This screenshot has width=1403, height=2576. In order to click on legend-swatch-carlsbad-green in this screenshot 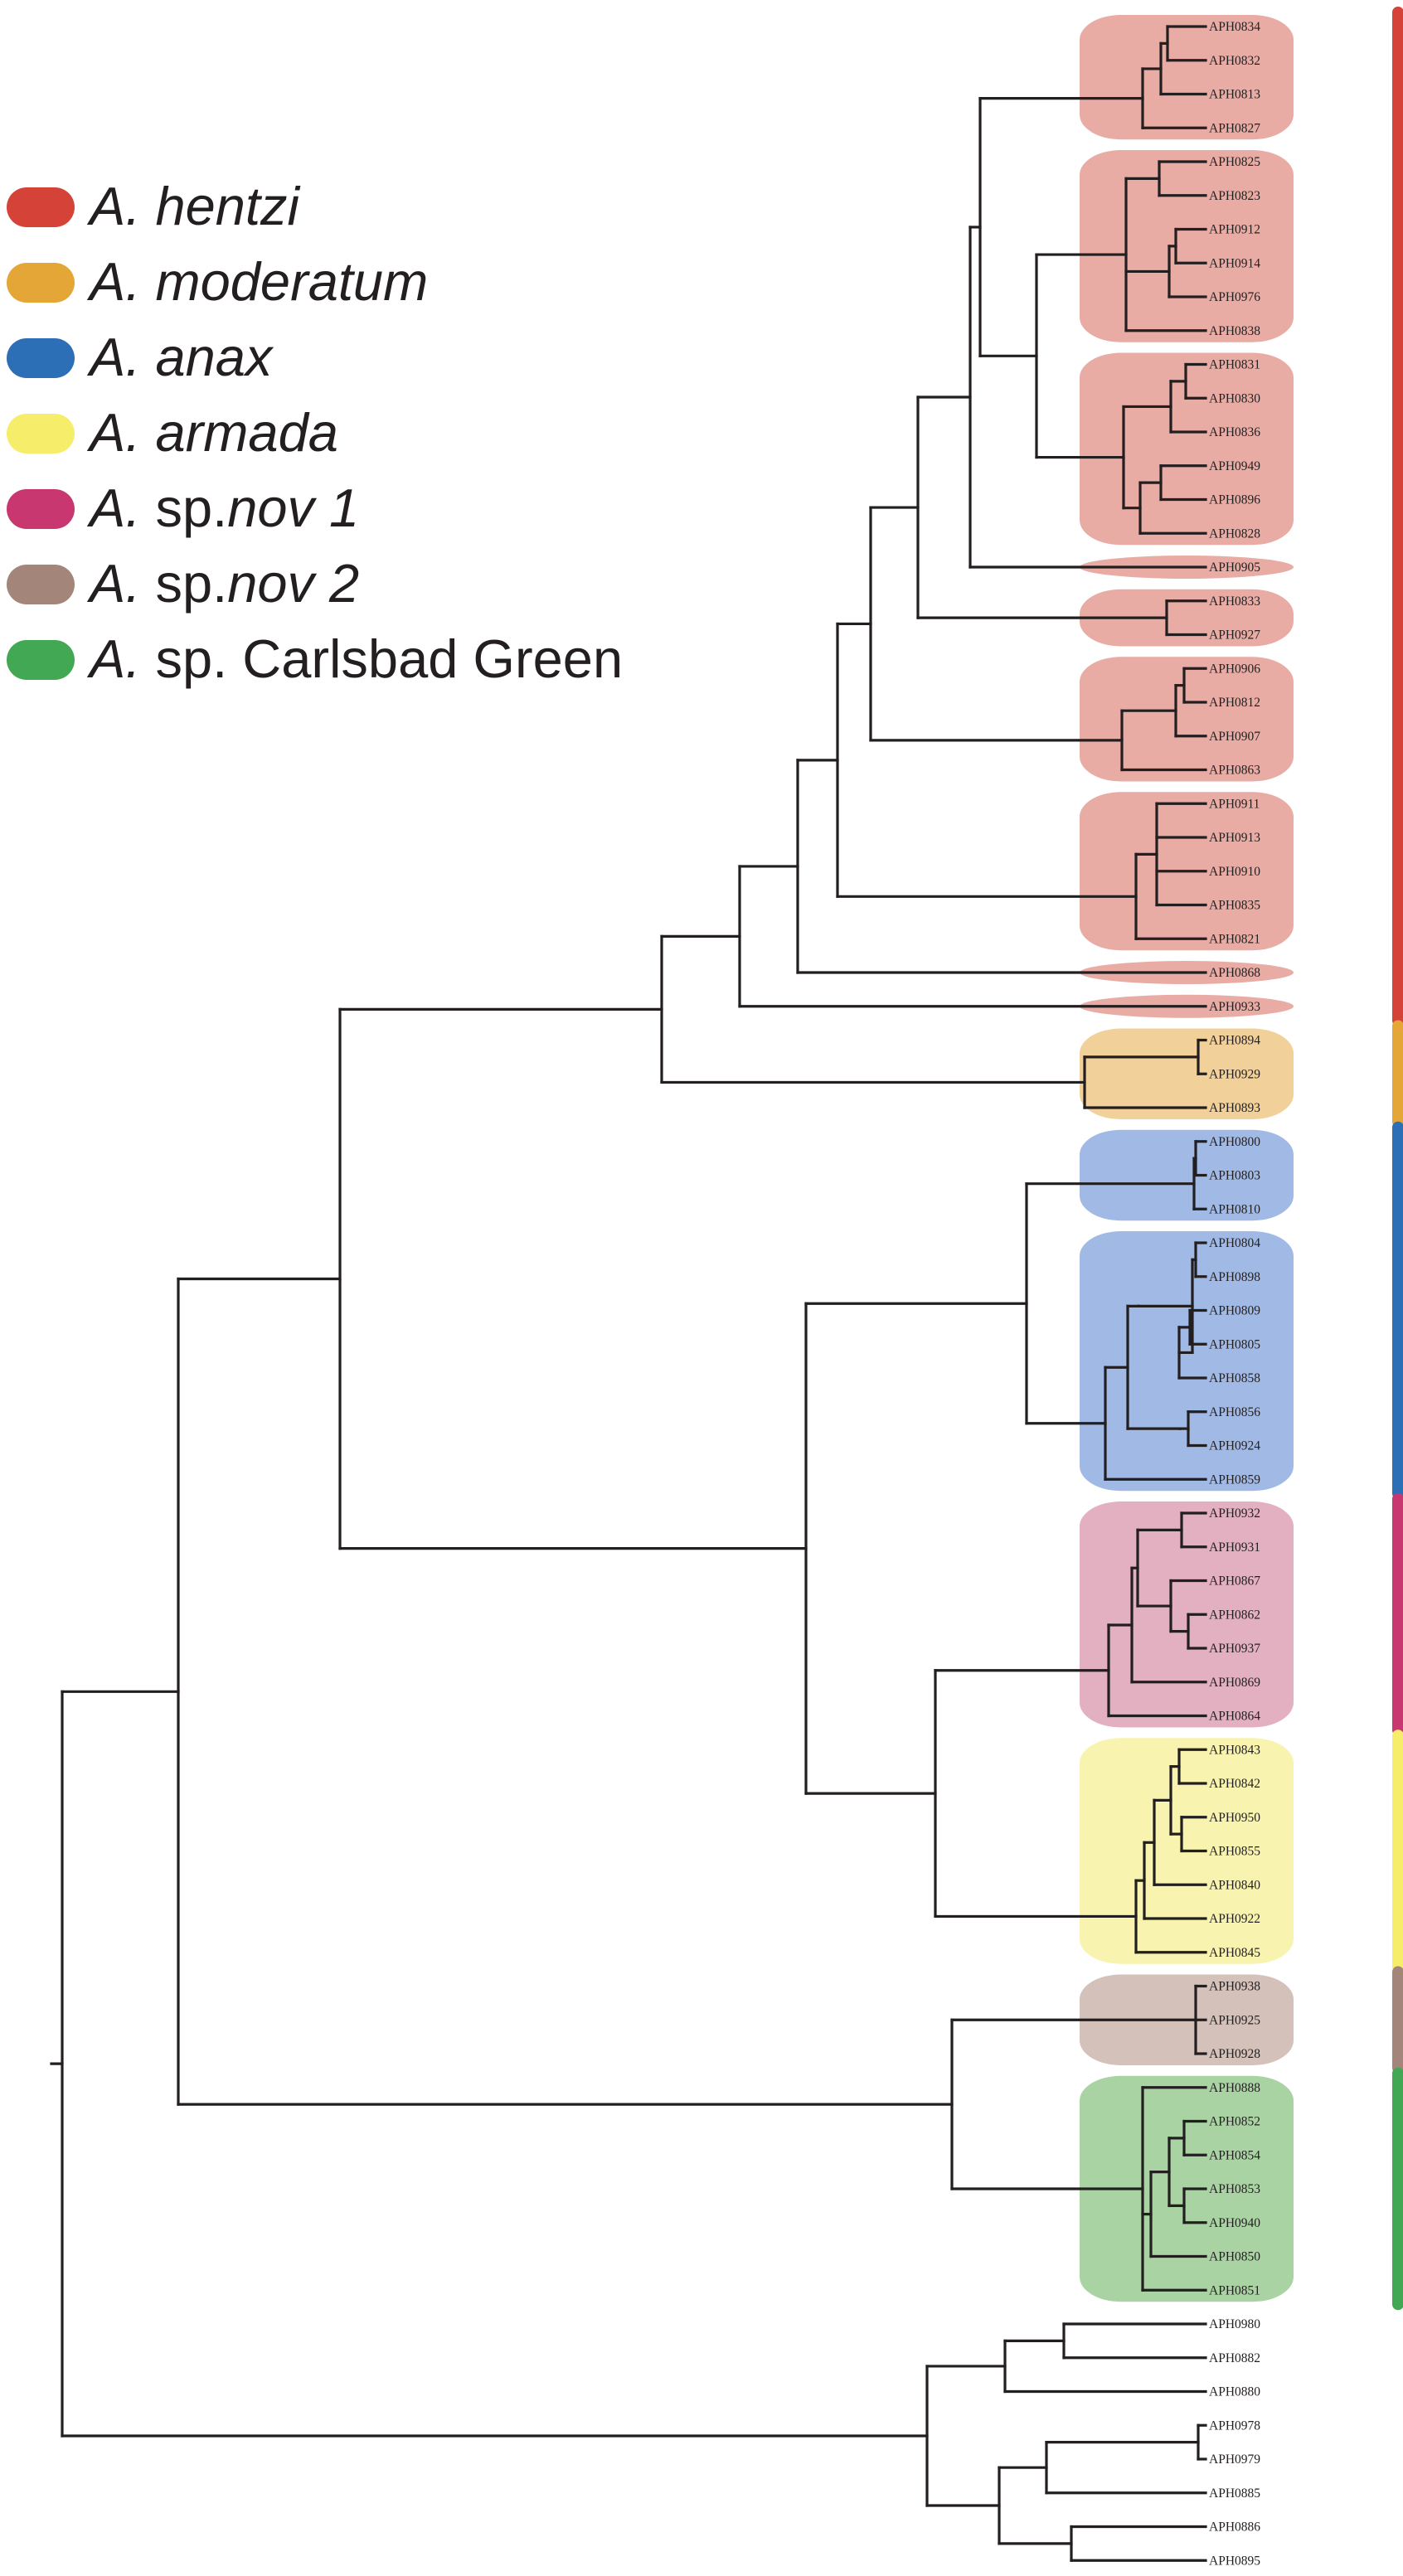, I will do `click(41, 660)`.